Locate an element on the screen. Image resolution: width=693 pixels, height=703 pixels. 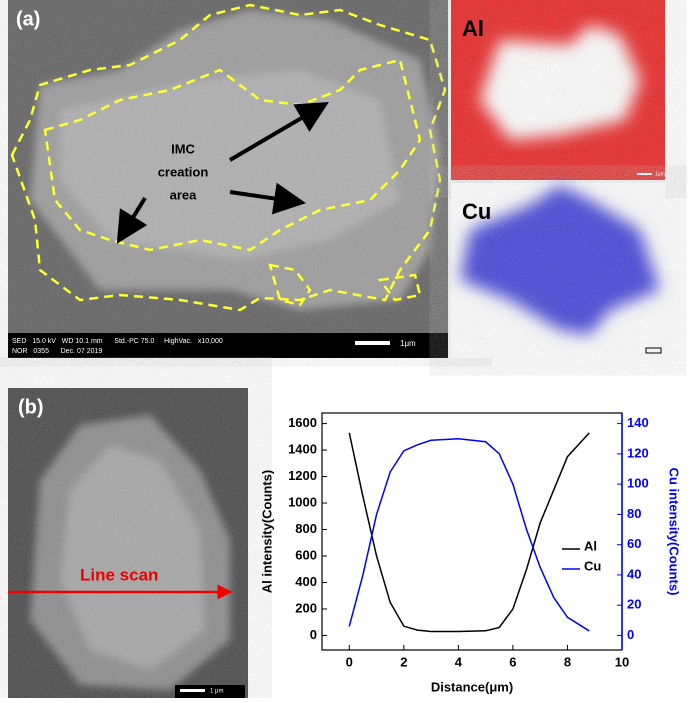
x-tick-label: 4 is located at coordinates (459, 661).